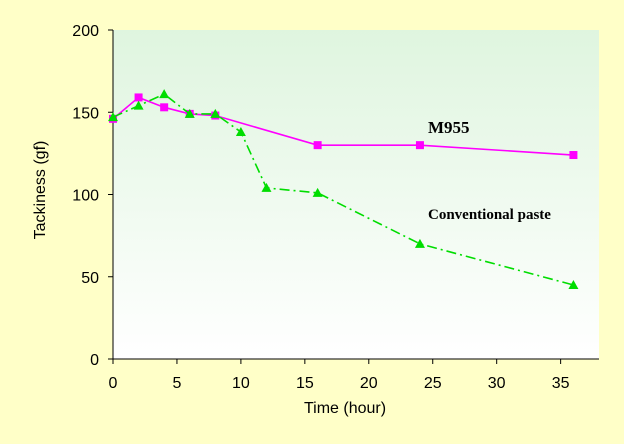  What do you see at coordinates (489, 215) in the screenshot?
I see `series-1-label: Conventional paste` at bounding box center [489, 215].